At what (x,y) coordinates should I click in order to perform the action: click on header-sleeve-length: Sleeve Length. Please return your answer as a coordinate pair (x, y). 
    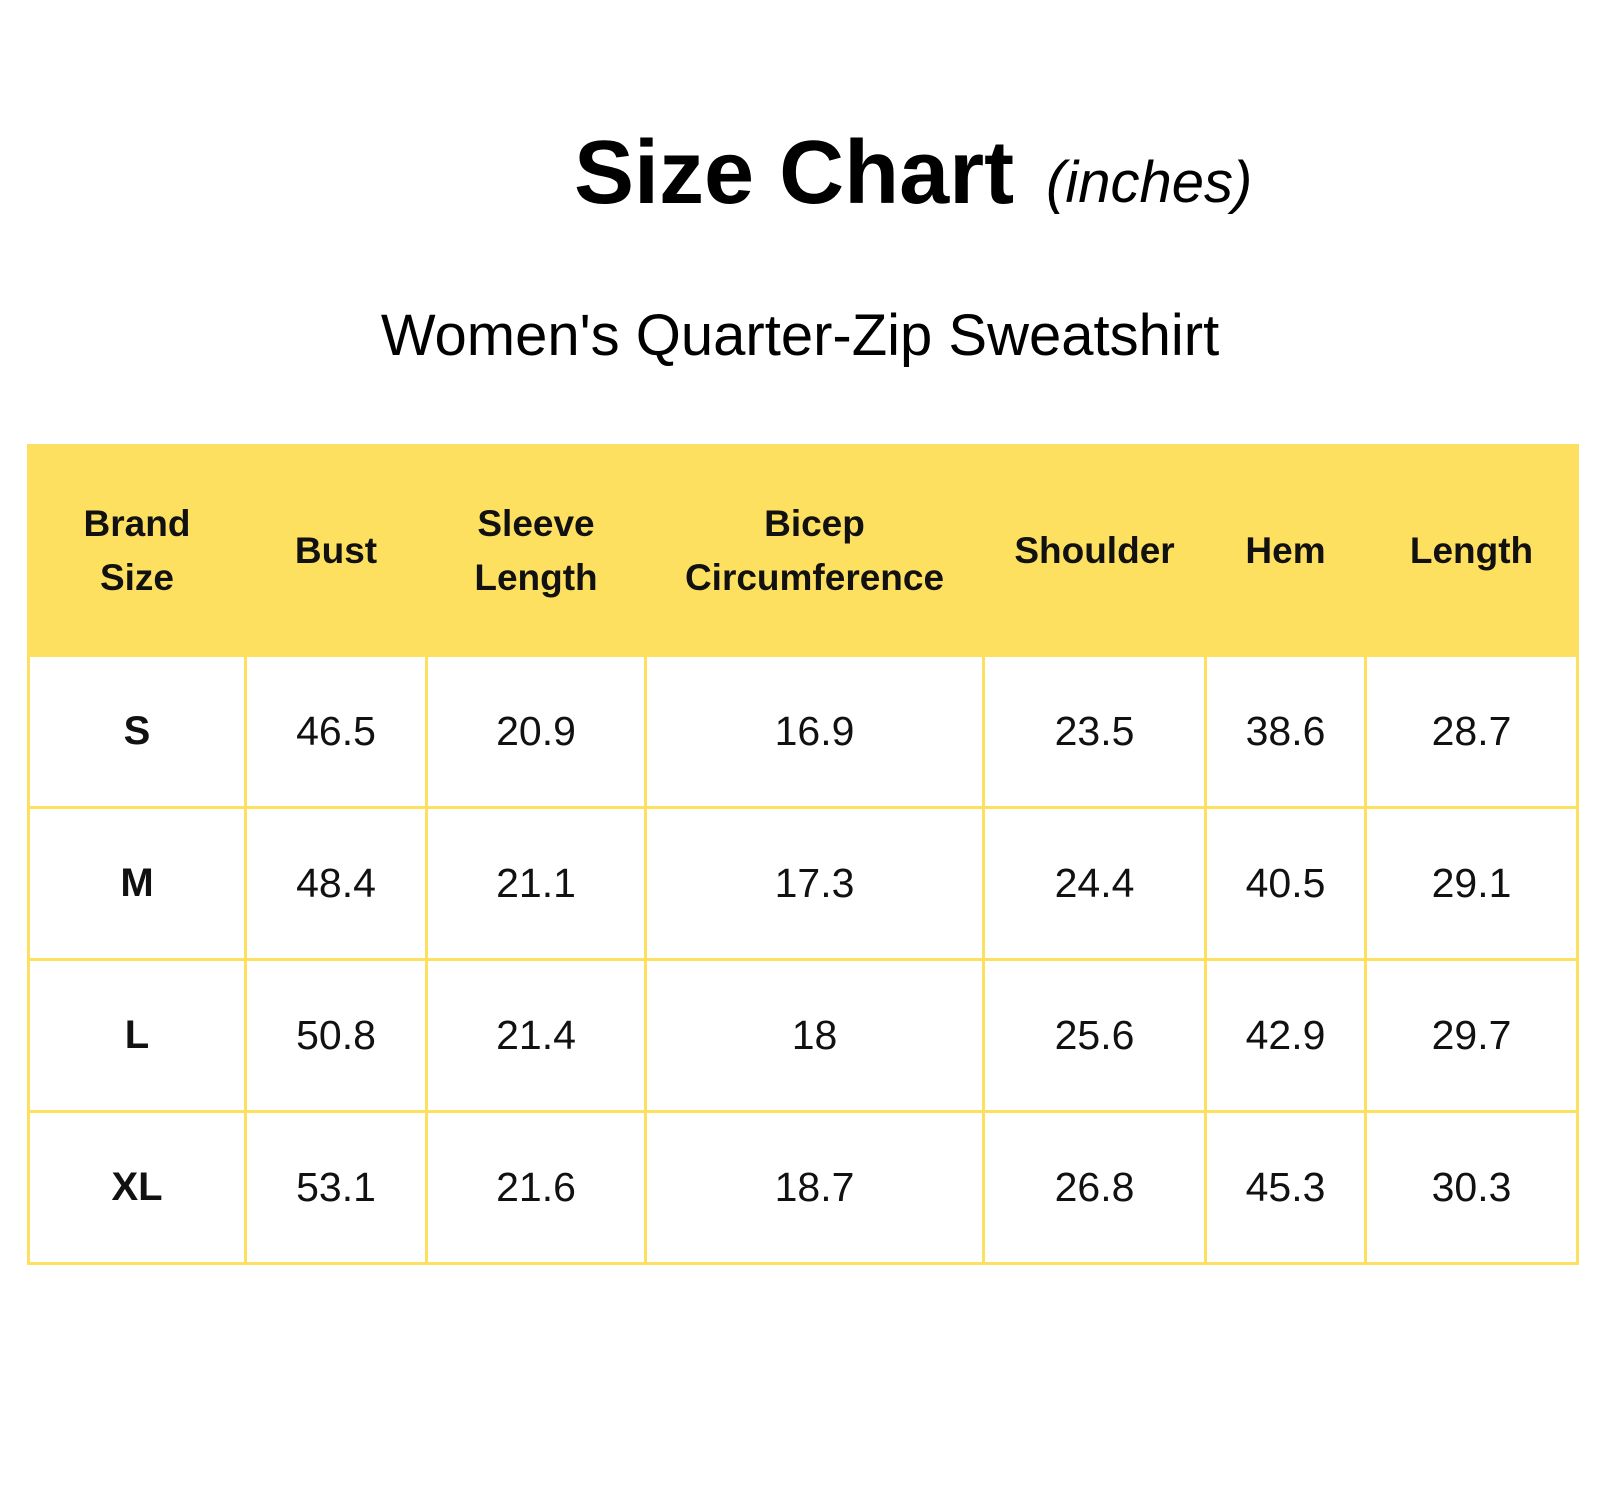
    Looking at the image, I should click on (536, 550).